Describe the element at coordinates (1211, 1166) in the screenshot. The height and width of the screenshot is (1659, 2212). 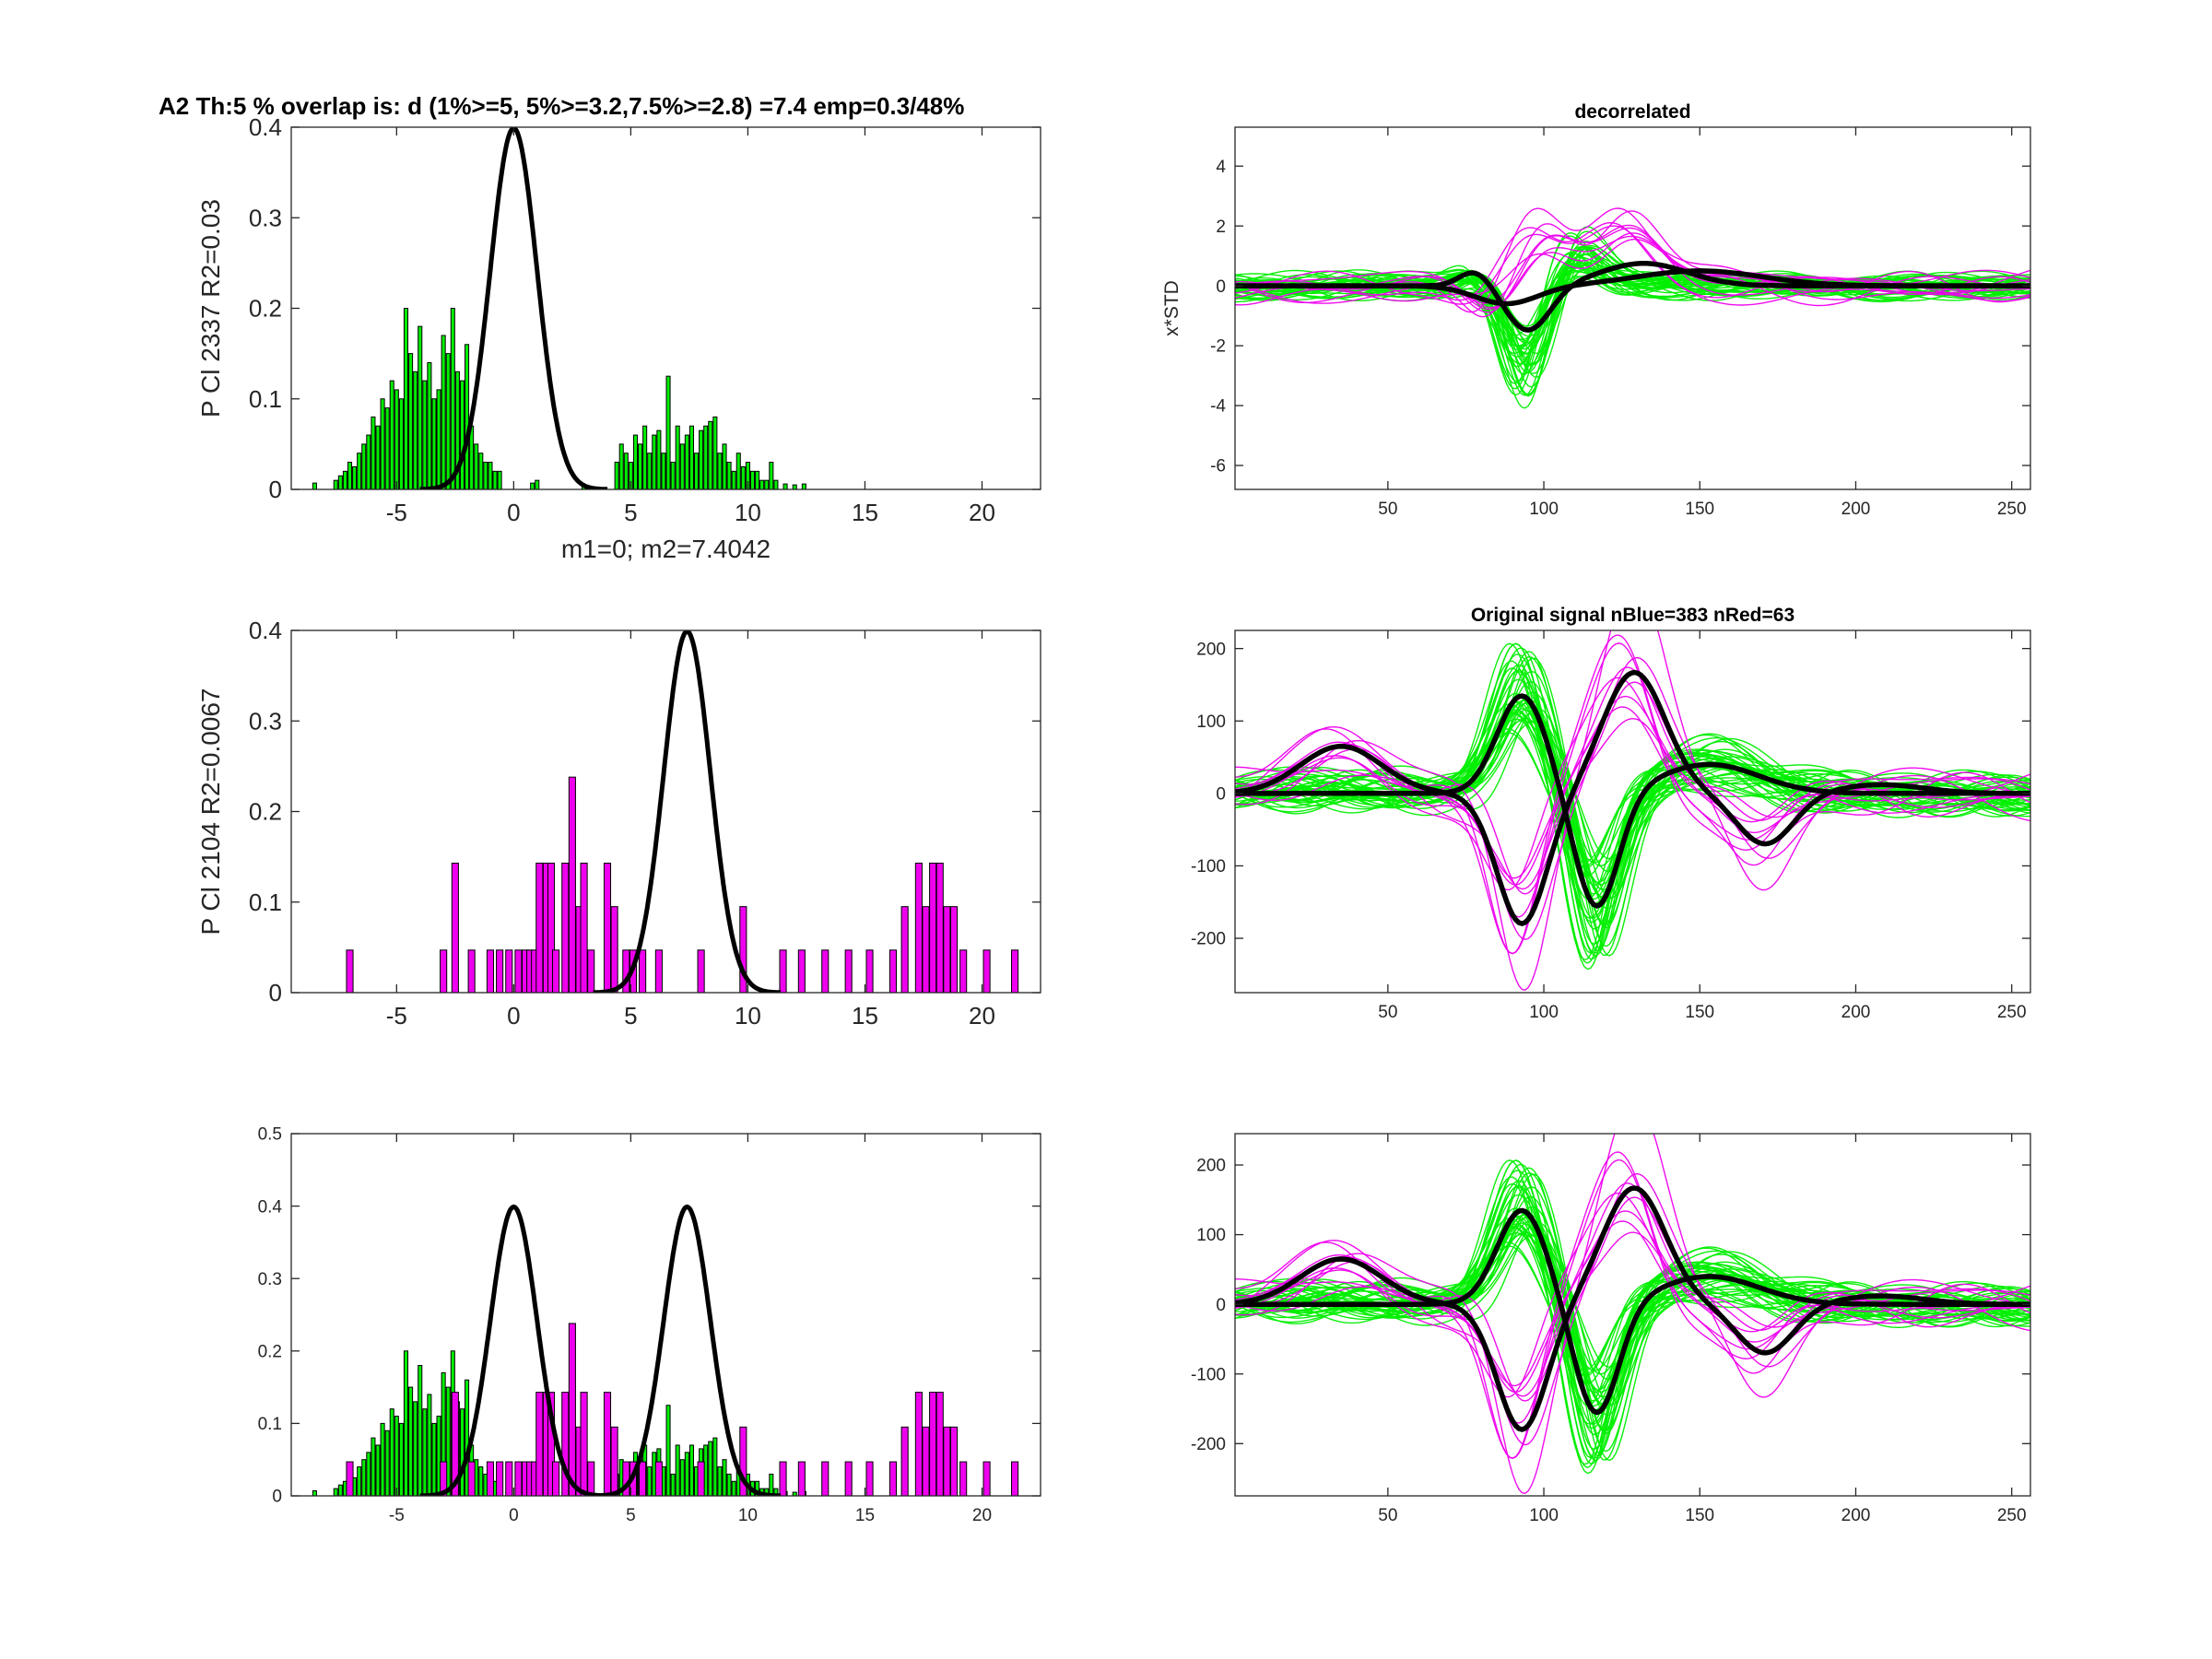
I see `wave3-ytick-label: 200` at that location.